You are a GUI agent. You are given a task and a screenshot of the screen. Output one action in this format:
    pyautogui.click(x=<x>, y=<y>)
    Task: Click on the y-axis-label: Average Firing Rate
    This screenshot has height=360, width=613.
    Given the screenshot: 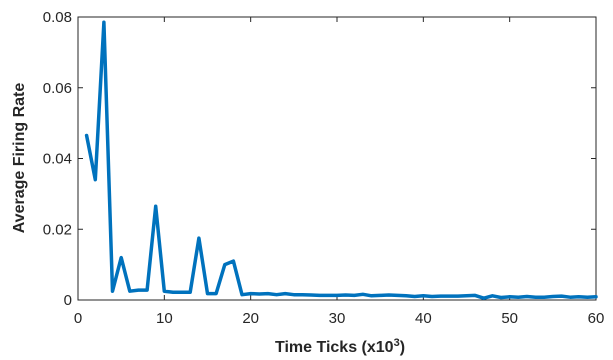 What is the action you would take?
    pyautogui.click(x=19, y=158)
    